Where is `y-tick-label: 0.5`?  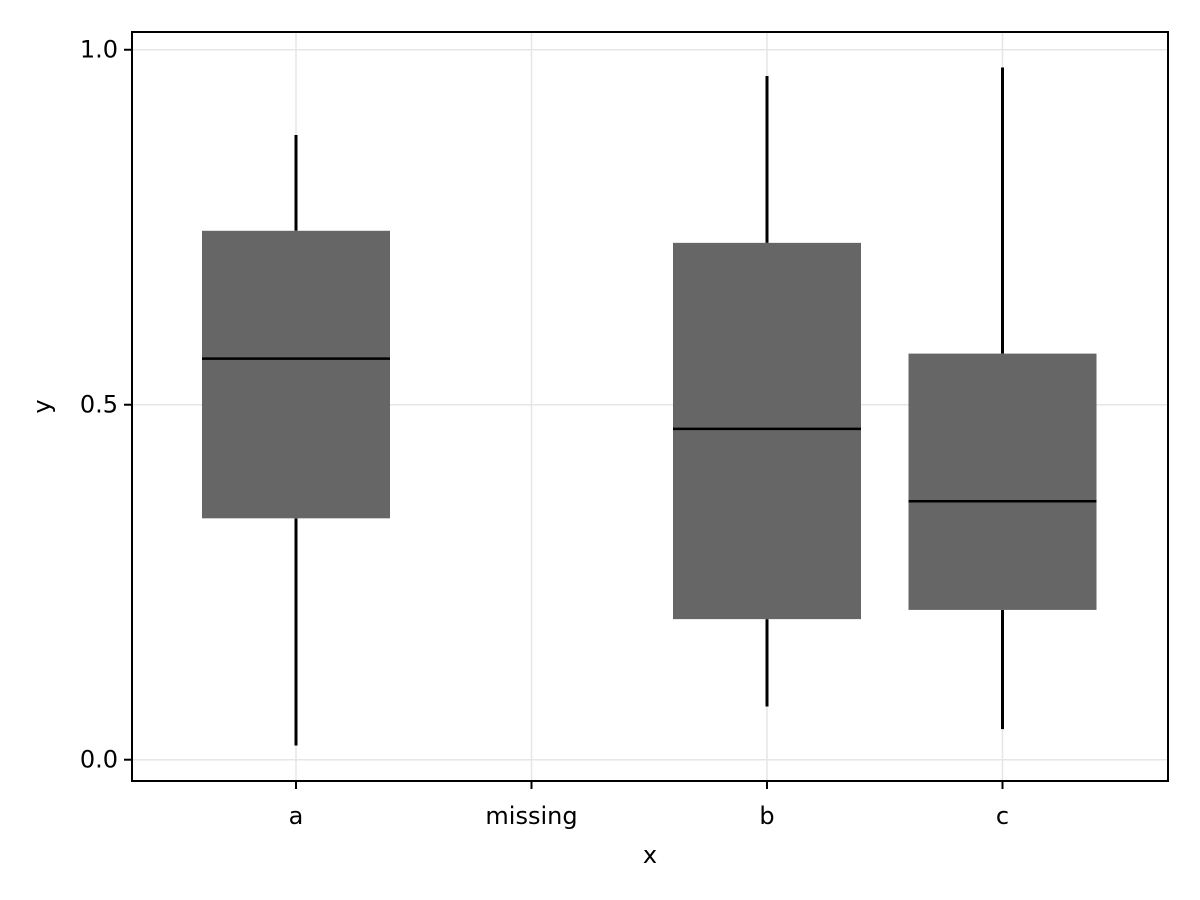 y-tick-label: 0.5 is located at coordinates (99, 405).